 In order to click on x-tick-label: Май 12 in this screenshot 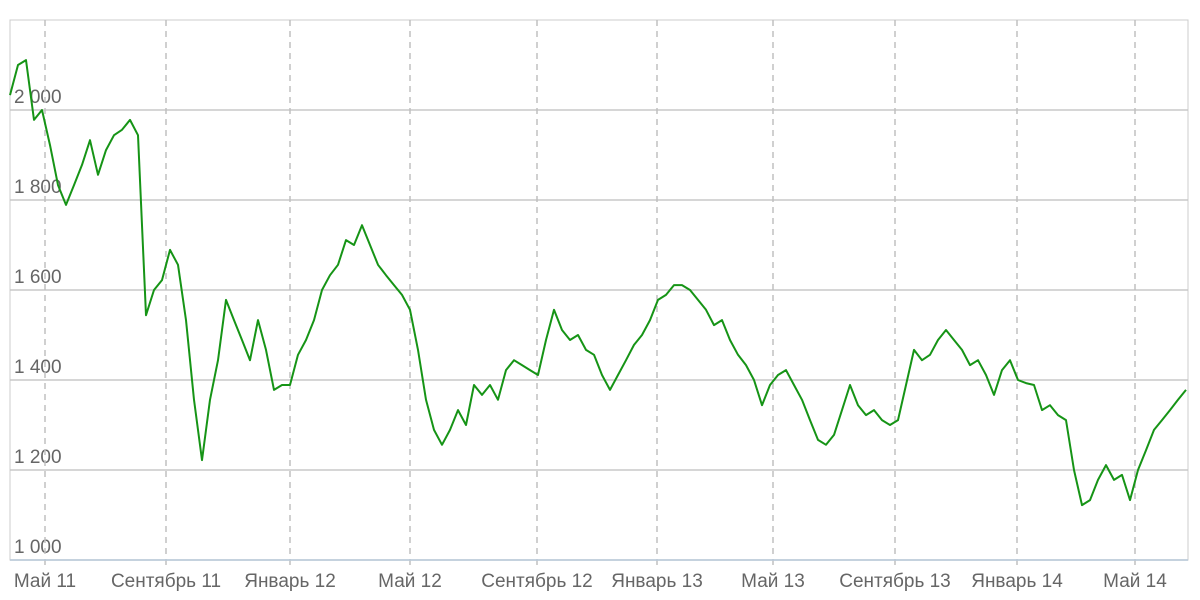, I will do `click(410, 581)`.